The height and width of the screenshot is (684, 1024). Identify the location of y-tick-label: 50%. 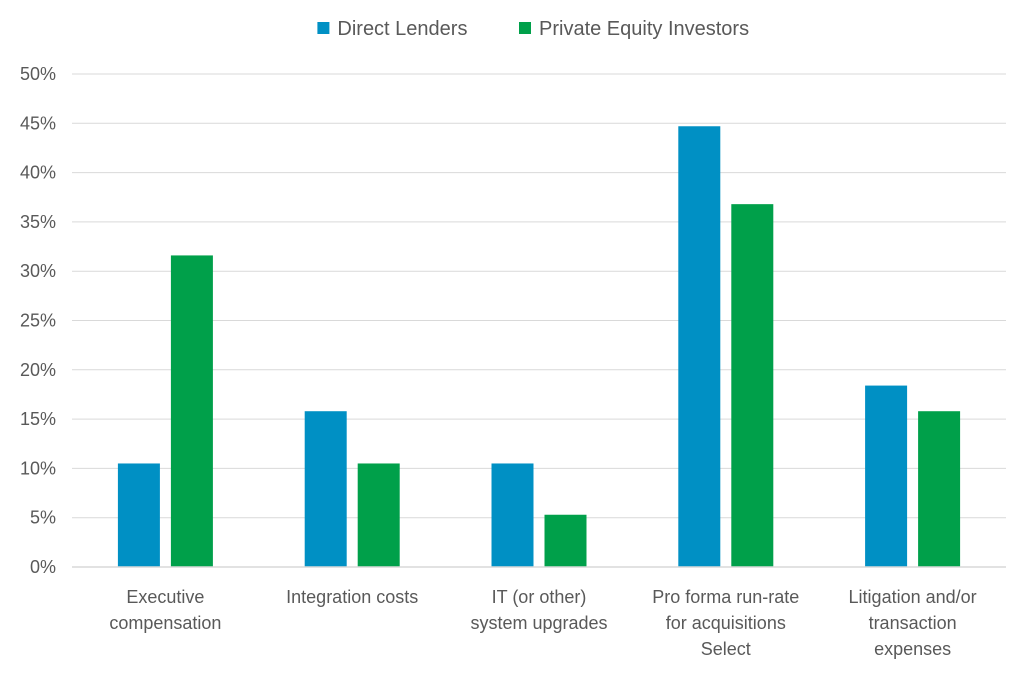
(38, 74).